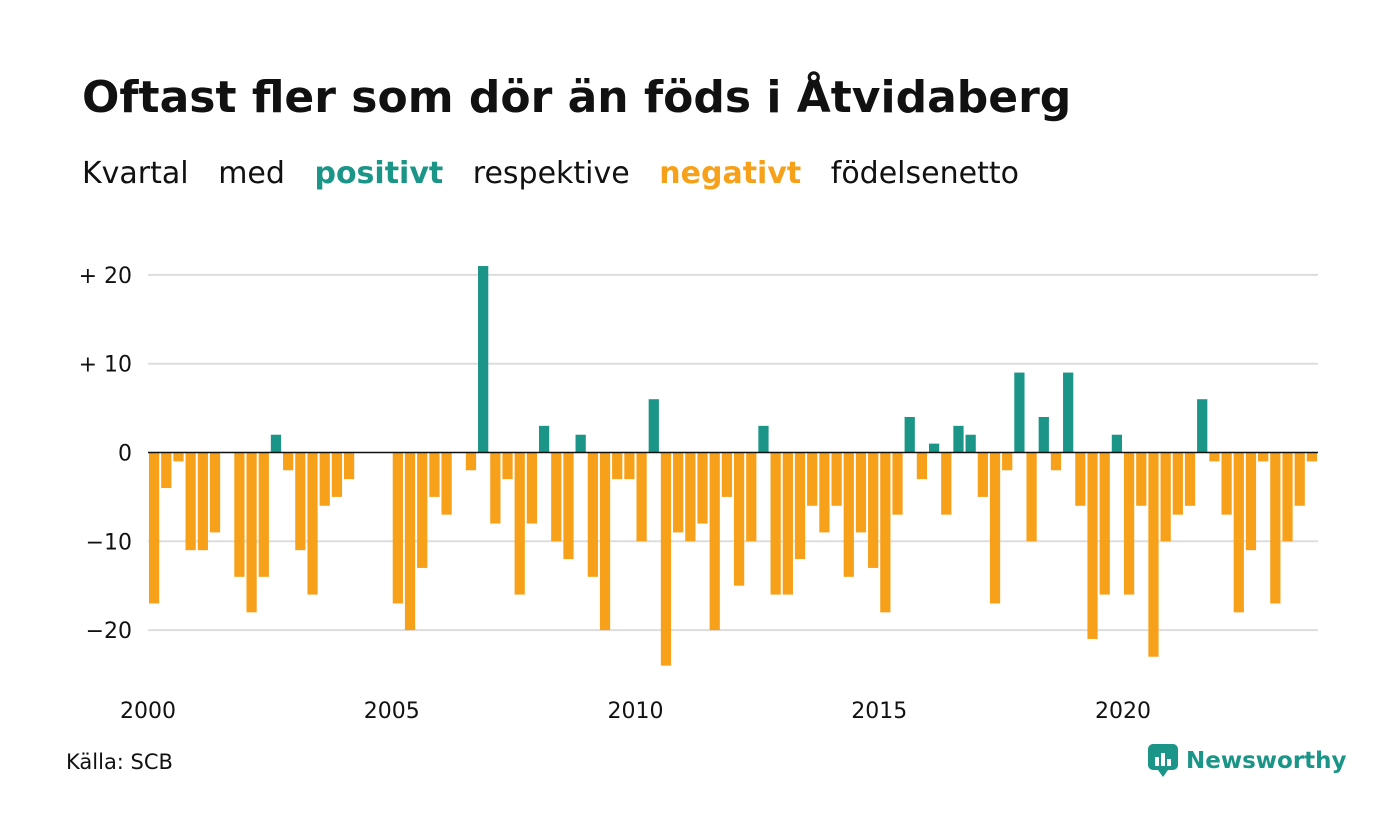  I want to click on bar-2014-K4, so click(873, 510).